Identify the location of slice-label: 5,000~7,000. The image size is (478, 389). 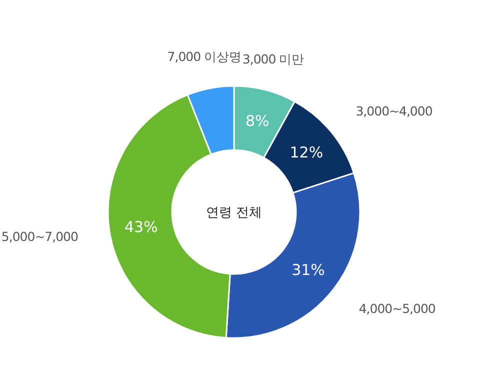
(39, 236).